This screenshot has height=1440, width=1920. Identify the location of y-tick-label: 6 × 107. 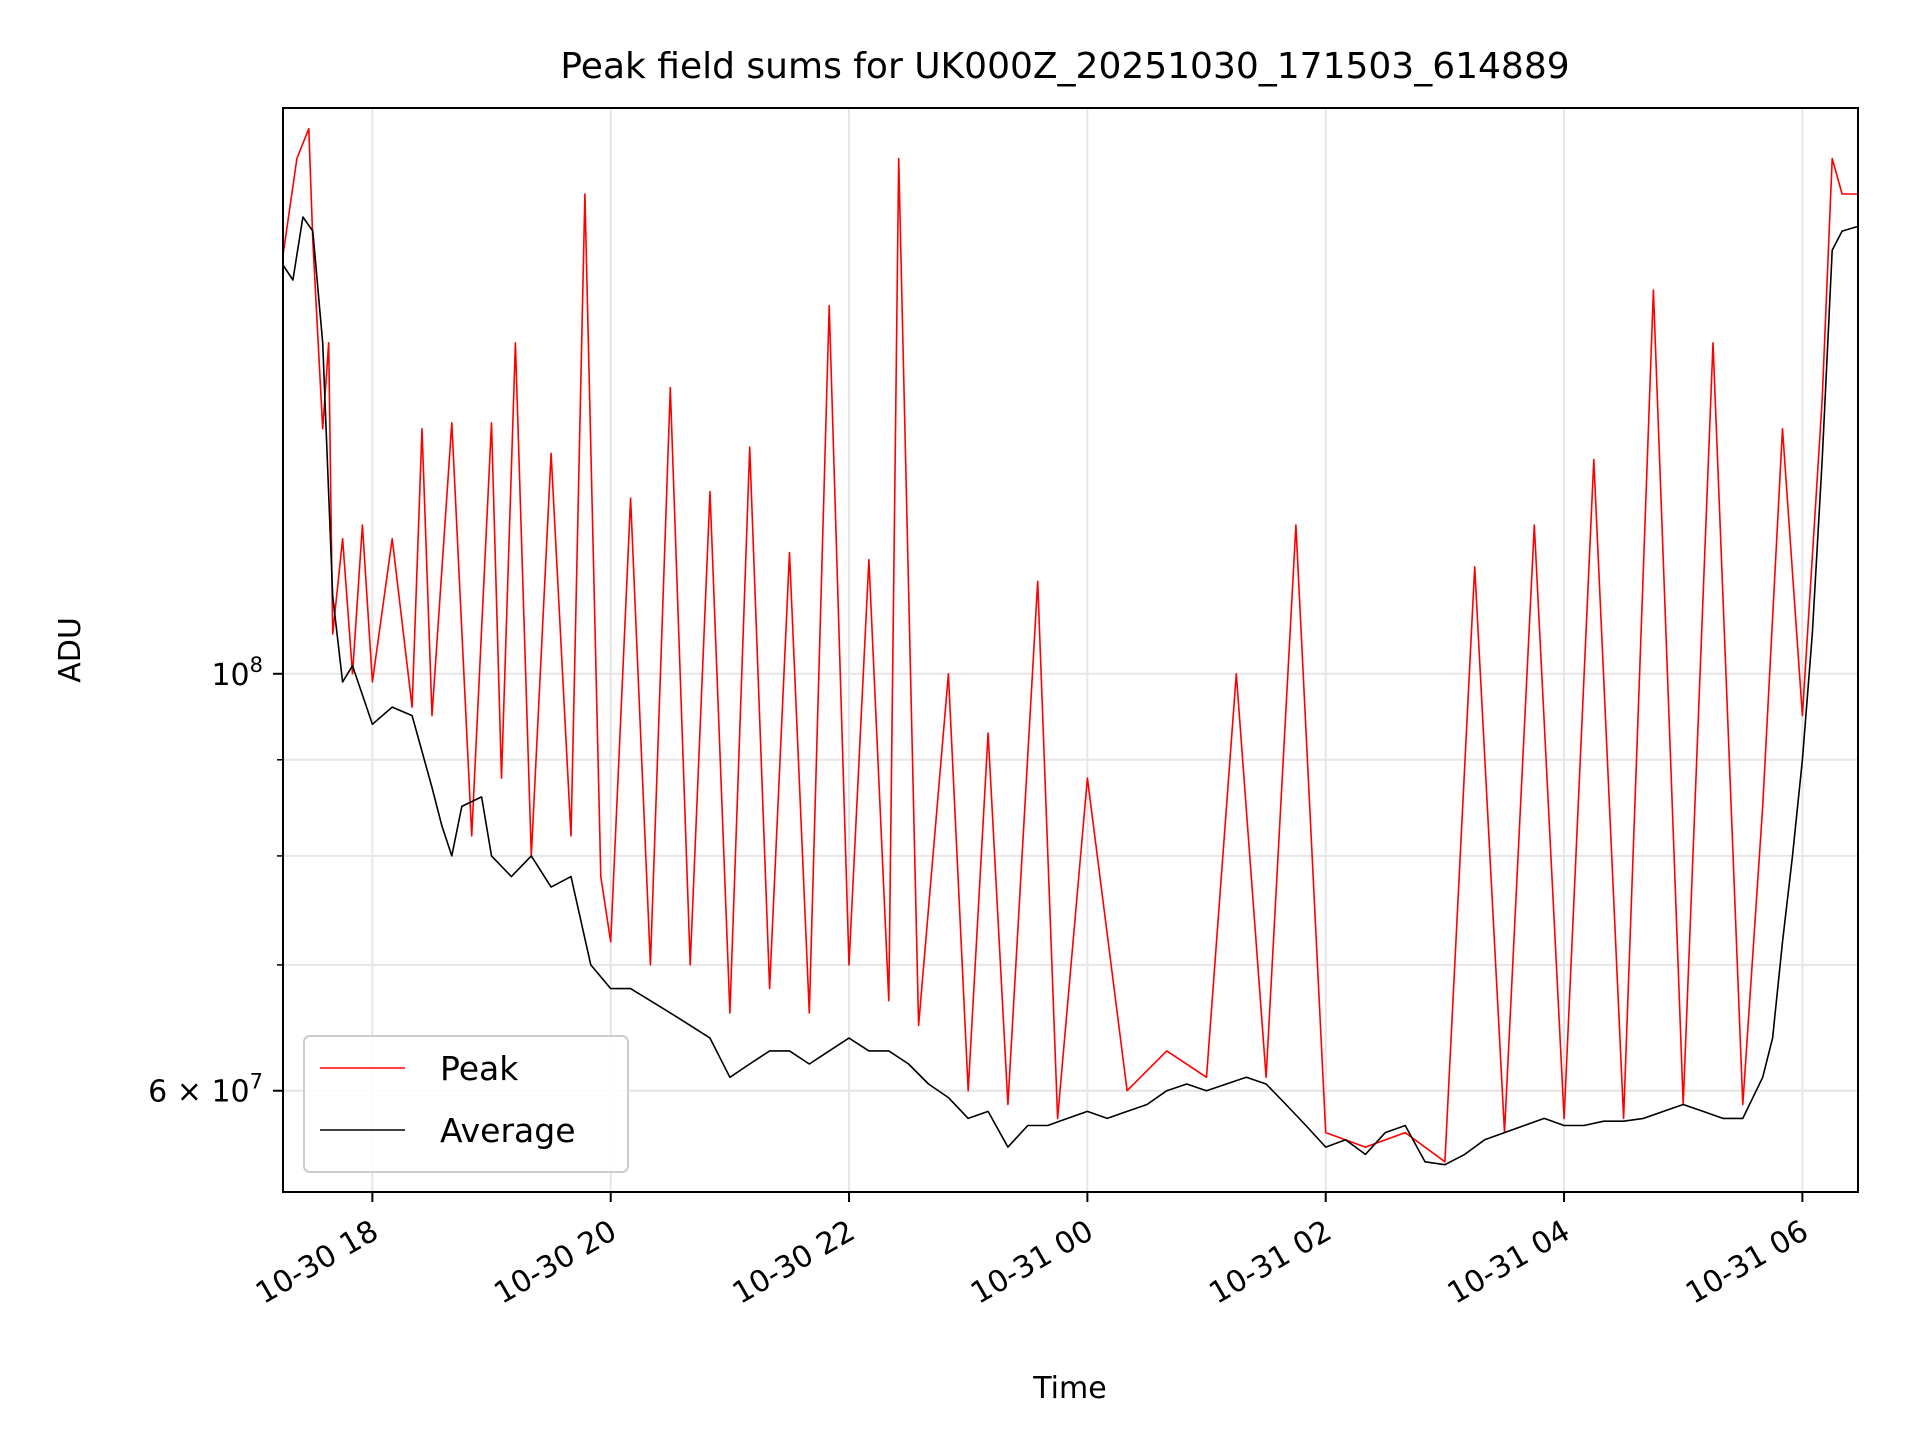
(205, 1090).